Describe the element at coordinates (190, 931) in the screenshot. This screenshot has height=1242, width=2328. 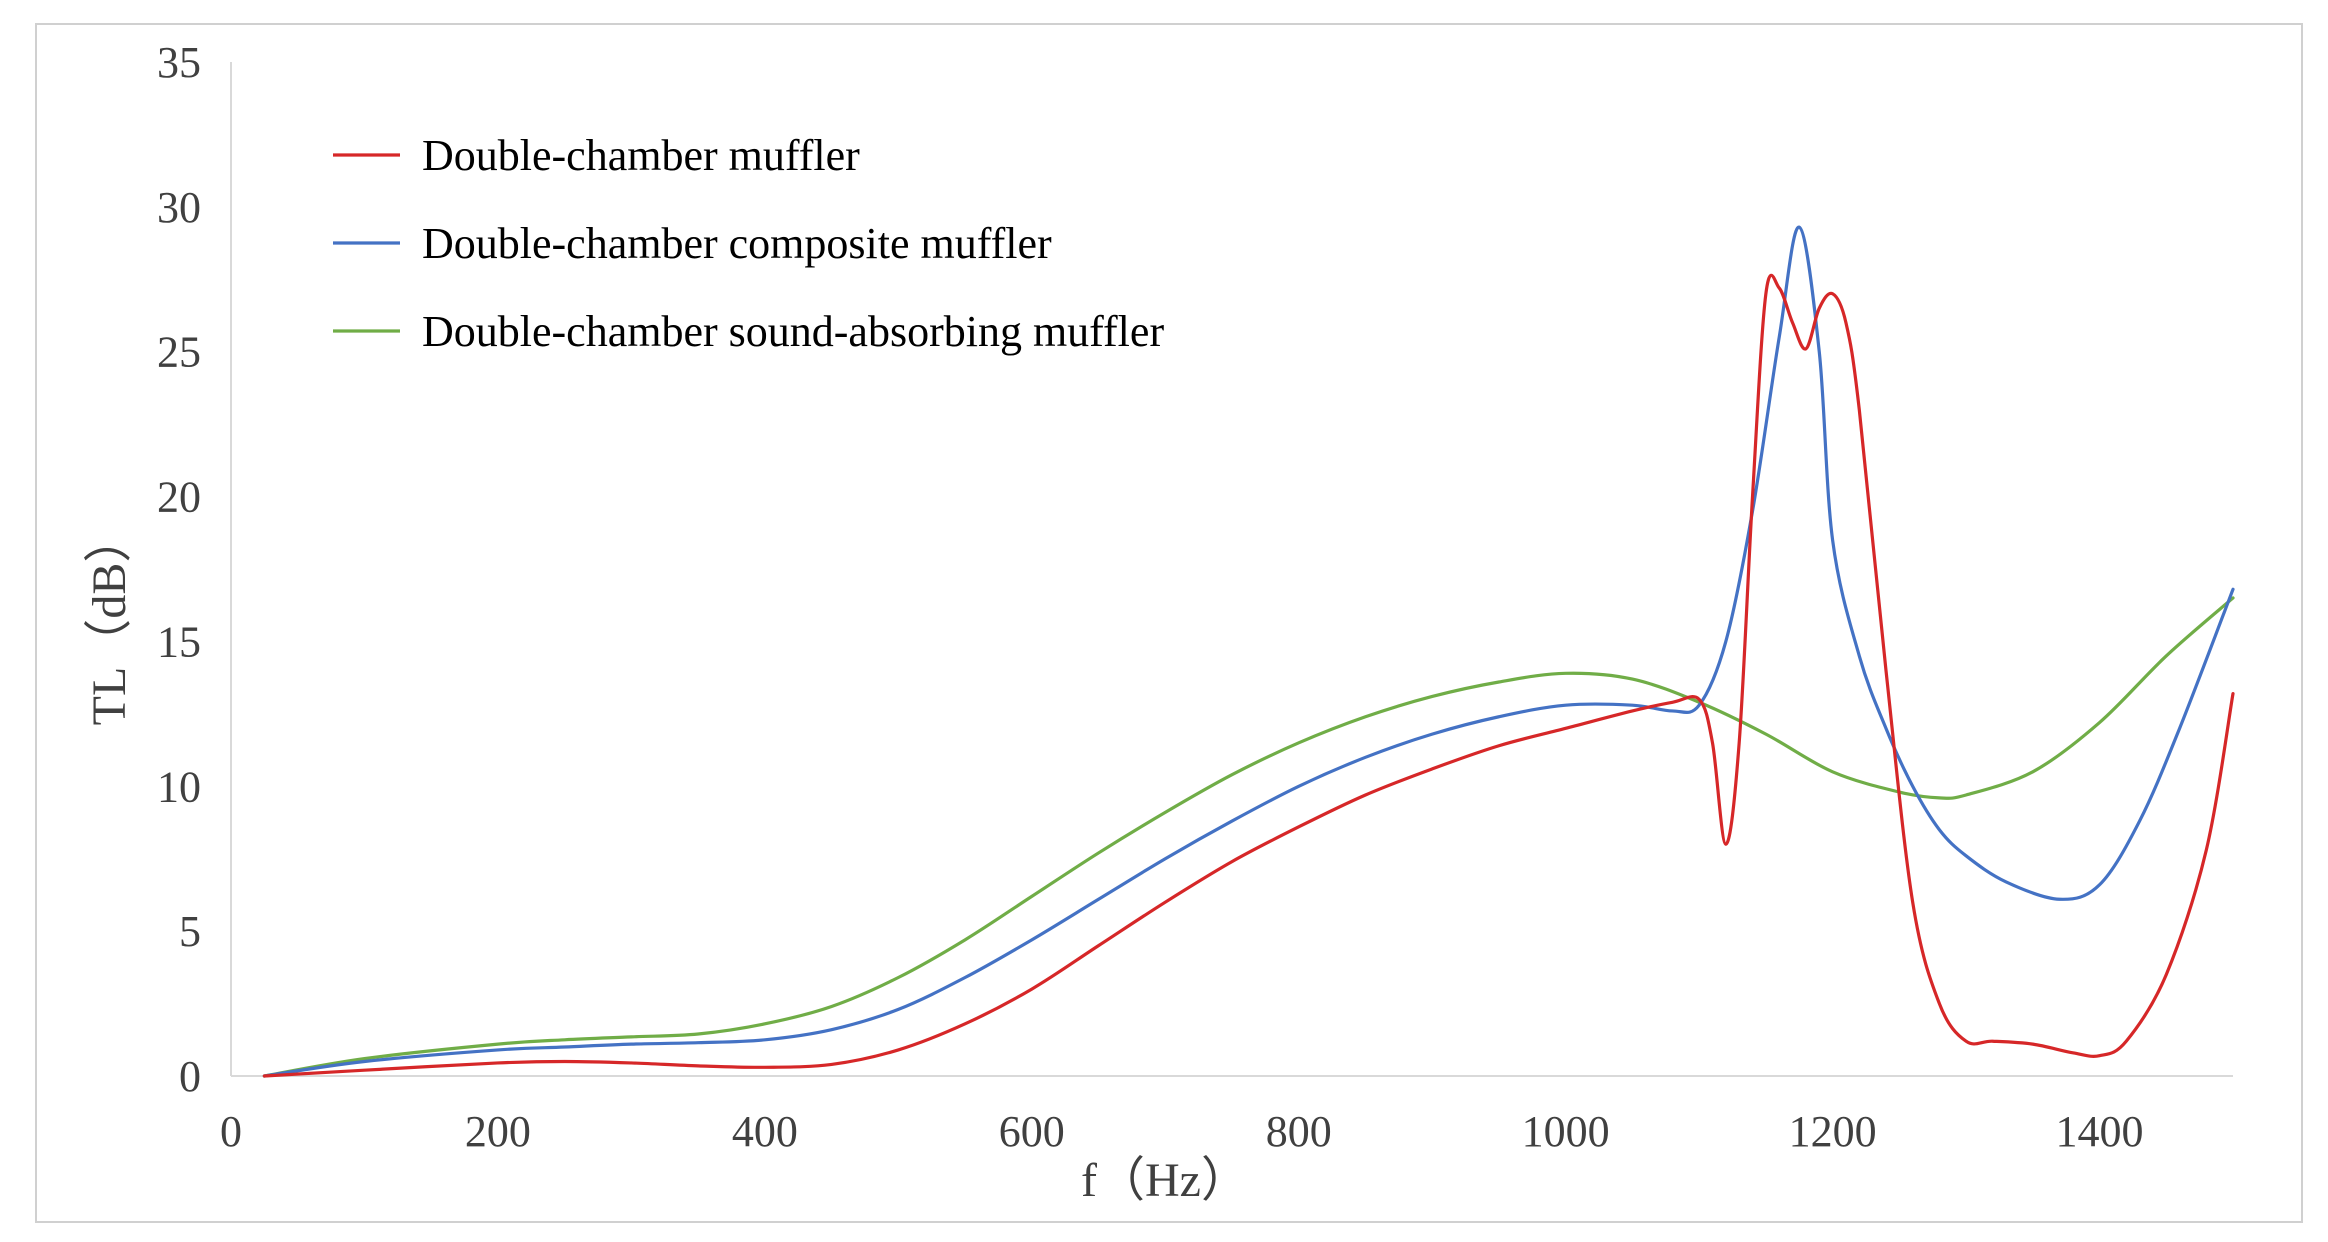
I see `y-tick-label: 5` at that location.